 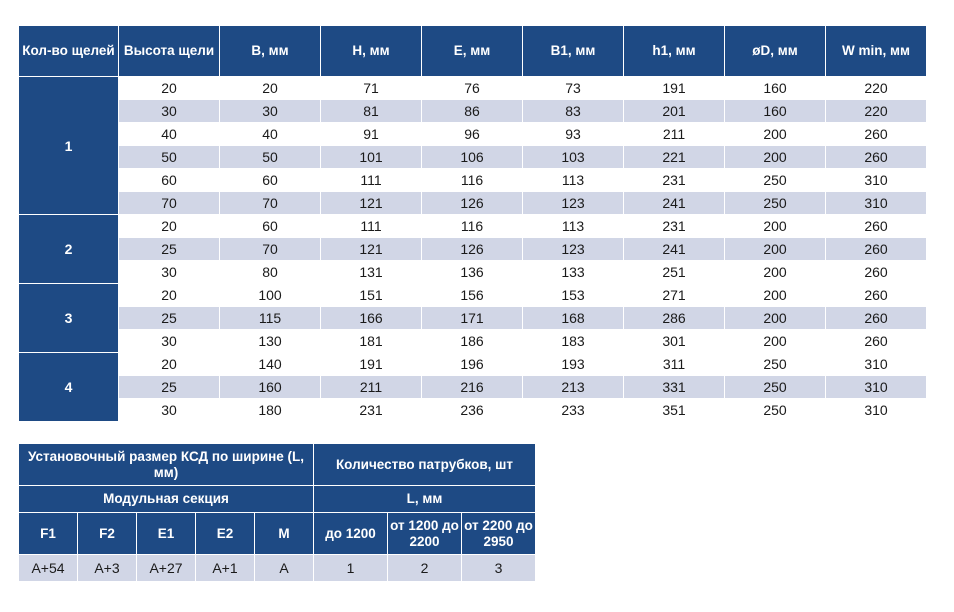 What do you see at coordinates (371, 295) in the screenshot?
I see `table-cell: 151` at bounding box center [371, 295].